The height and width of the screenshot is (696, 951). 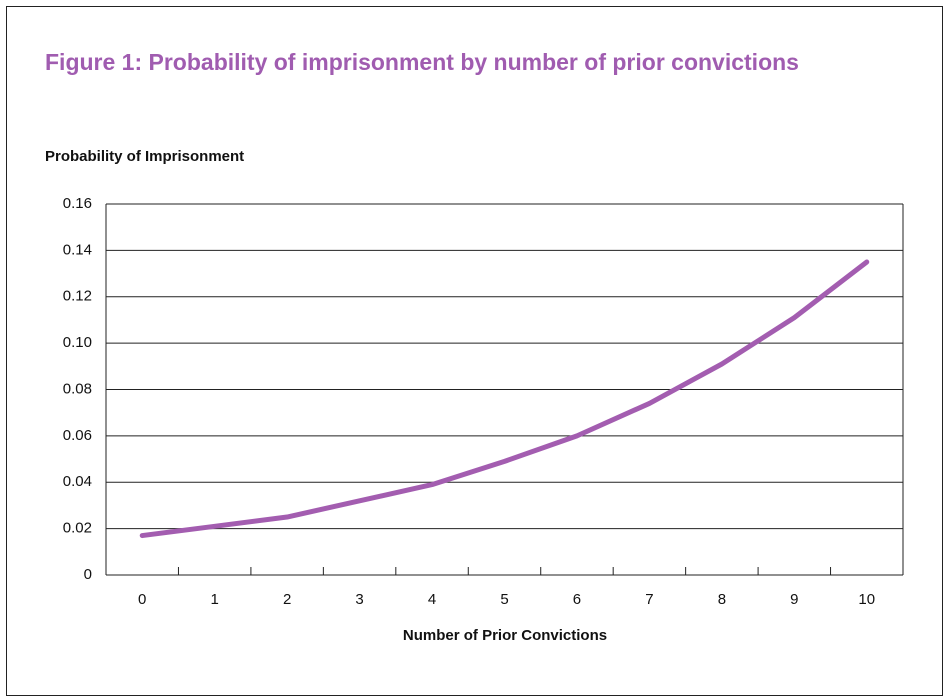 I want to click on x-tick-label: 10, so click(x=866, y=599).